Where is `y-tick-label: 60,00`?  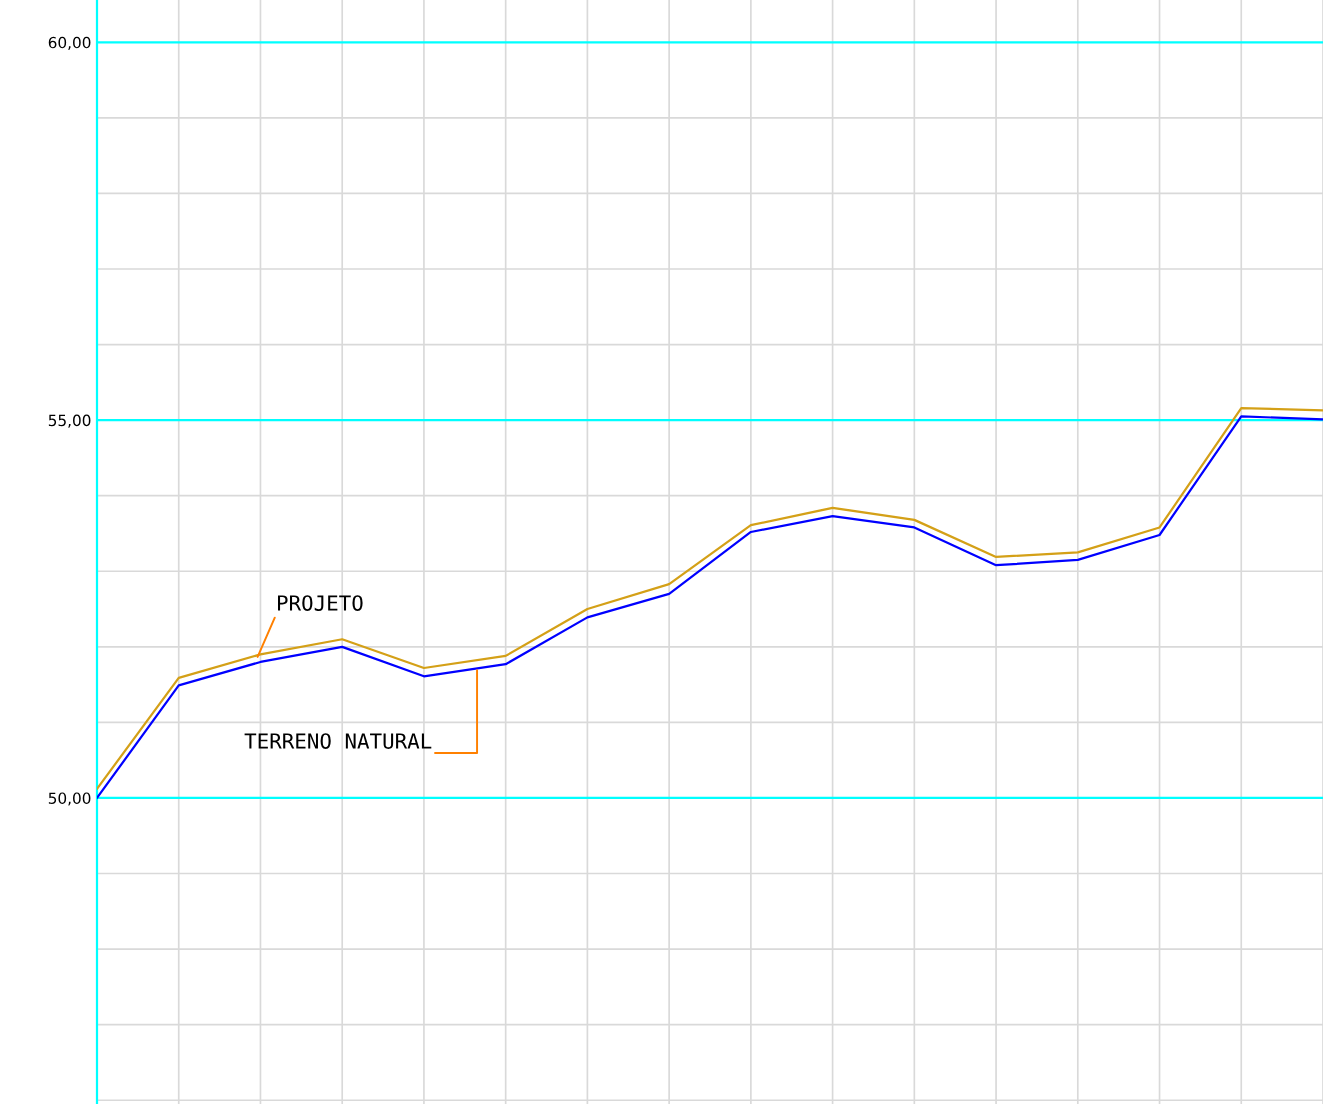
y-tick-label: 60,00 is located at coordinates (69, 43).